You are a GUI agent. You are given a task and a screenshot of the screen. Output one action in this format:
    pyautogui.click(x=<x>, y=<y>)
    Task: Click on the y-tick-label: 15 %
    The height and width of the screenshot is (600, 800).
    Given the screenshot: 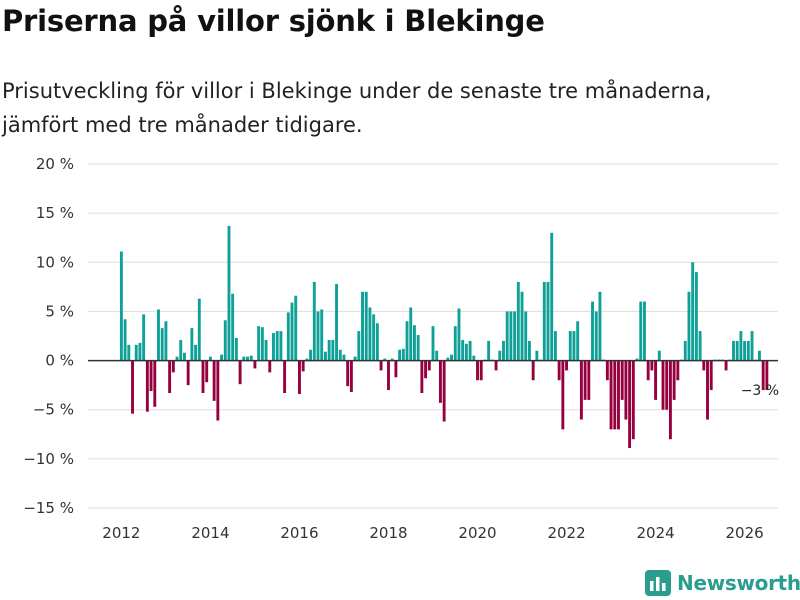 What is the action you would take?
    pyautogui.click(x=55, y=213)
    